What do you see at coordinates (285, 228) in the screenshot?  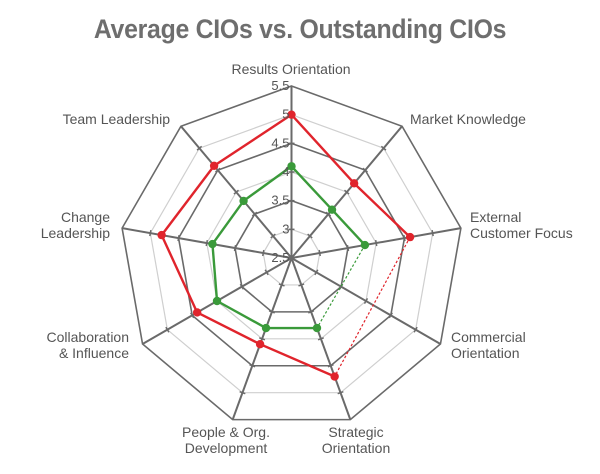 I see `radial-tick-label: 3` at bounding box center [285, 228].